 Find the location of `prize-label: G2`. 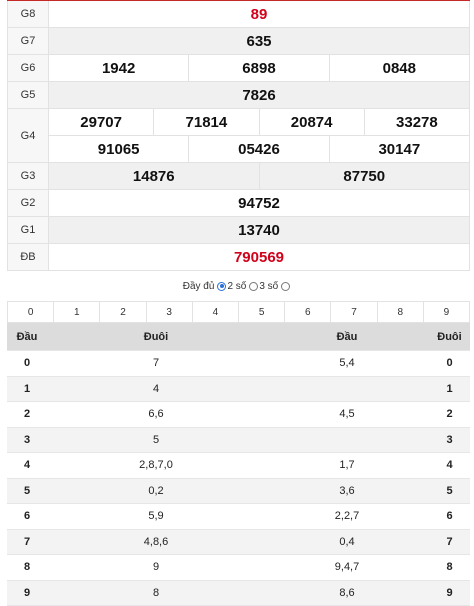

prize-label: G2 is located at coordinates (28, 203).